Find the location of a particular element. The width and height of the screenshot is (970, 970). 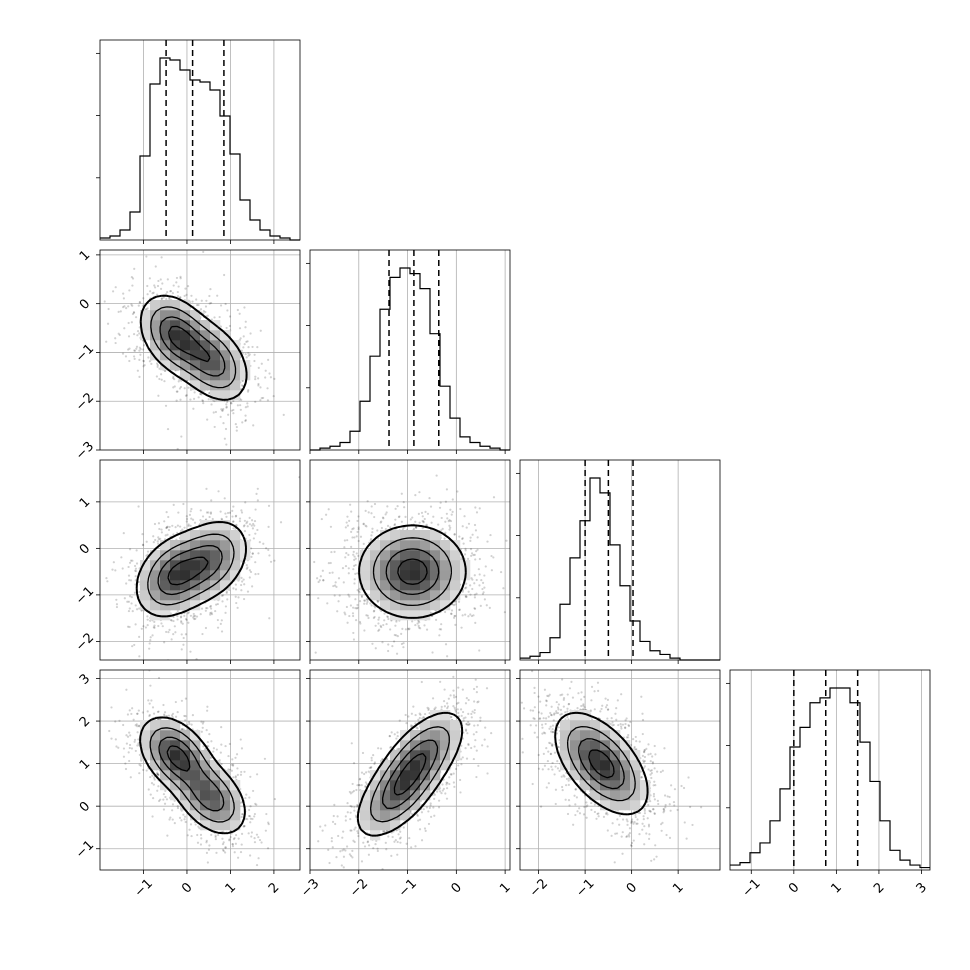

y-tick-label: 1 is located at coordinates (85, 256).